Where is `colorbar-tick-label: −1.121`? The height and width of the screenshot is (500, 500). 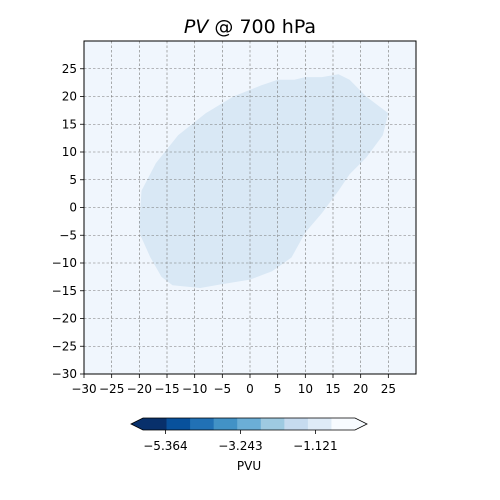 colorbar-tick-label: −1.121 is located at coordinates (315, 446).